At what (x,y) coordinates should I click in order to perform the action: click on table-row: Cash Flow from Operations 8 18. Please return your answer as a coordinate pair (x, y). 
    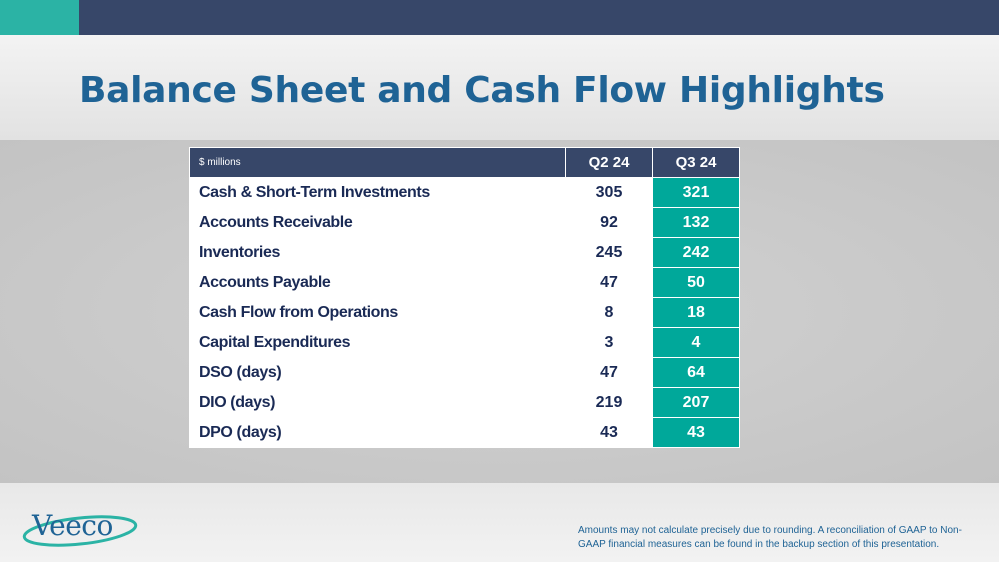
    Looking at the image, I should click on (464, 312).